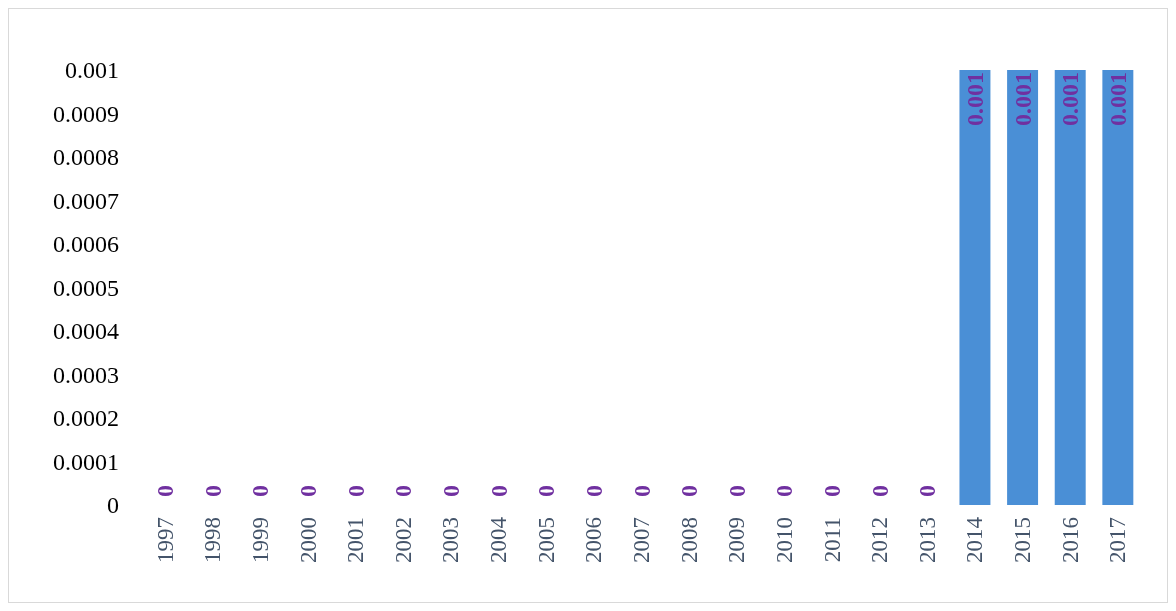  Describe the element at coordinates (880, 540) in the screenshot. I see `x-tick-label: 2012` at that location.